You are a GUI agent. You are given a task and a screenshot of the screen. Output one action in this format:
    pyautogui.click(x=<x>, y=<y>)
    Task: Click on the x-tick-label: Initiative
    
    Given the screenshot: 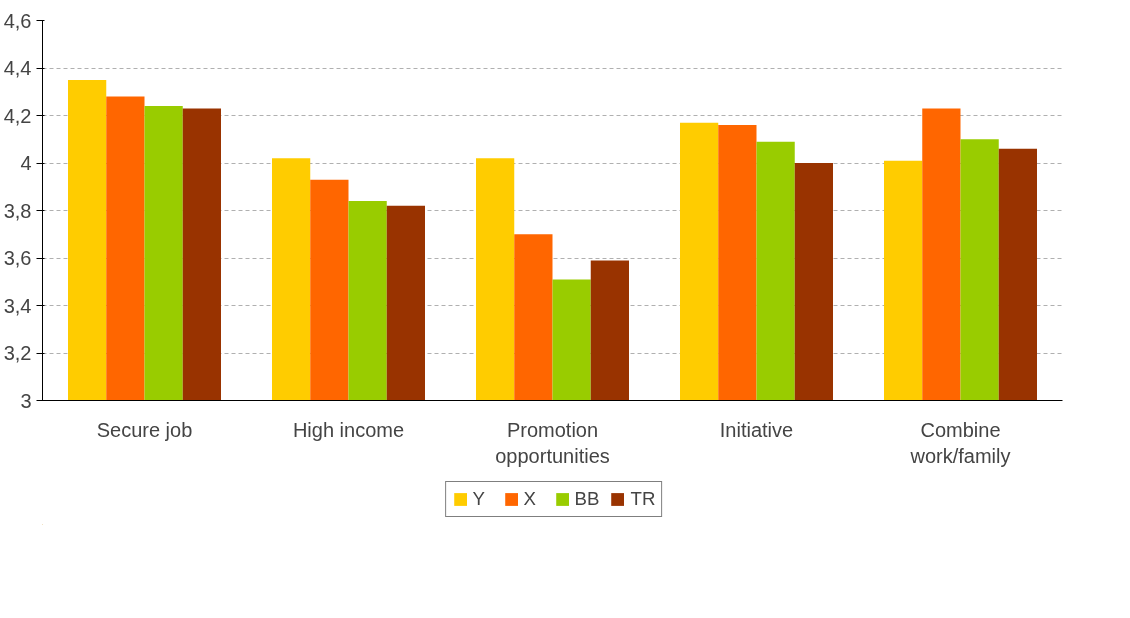 What is the action you would take?
    pyautogui.click(x=756, y=429)
    